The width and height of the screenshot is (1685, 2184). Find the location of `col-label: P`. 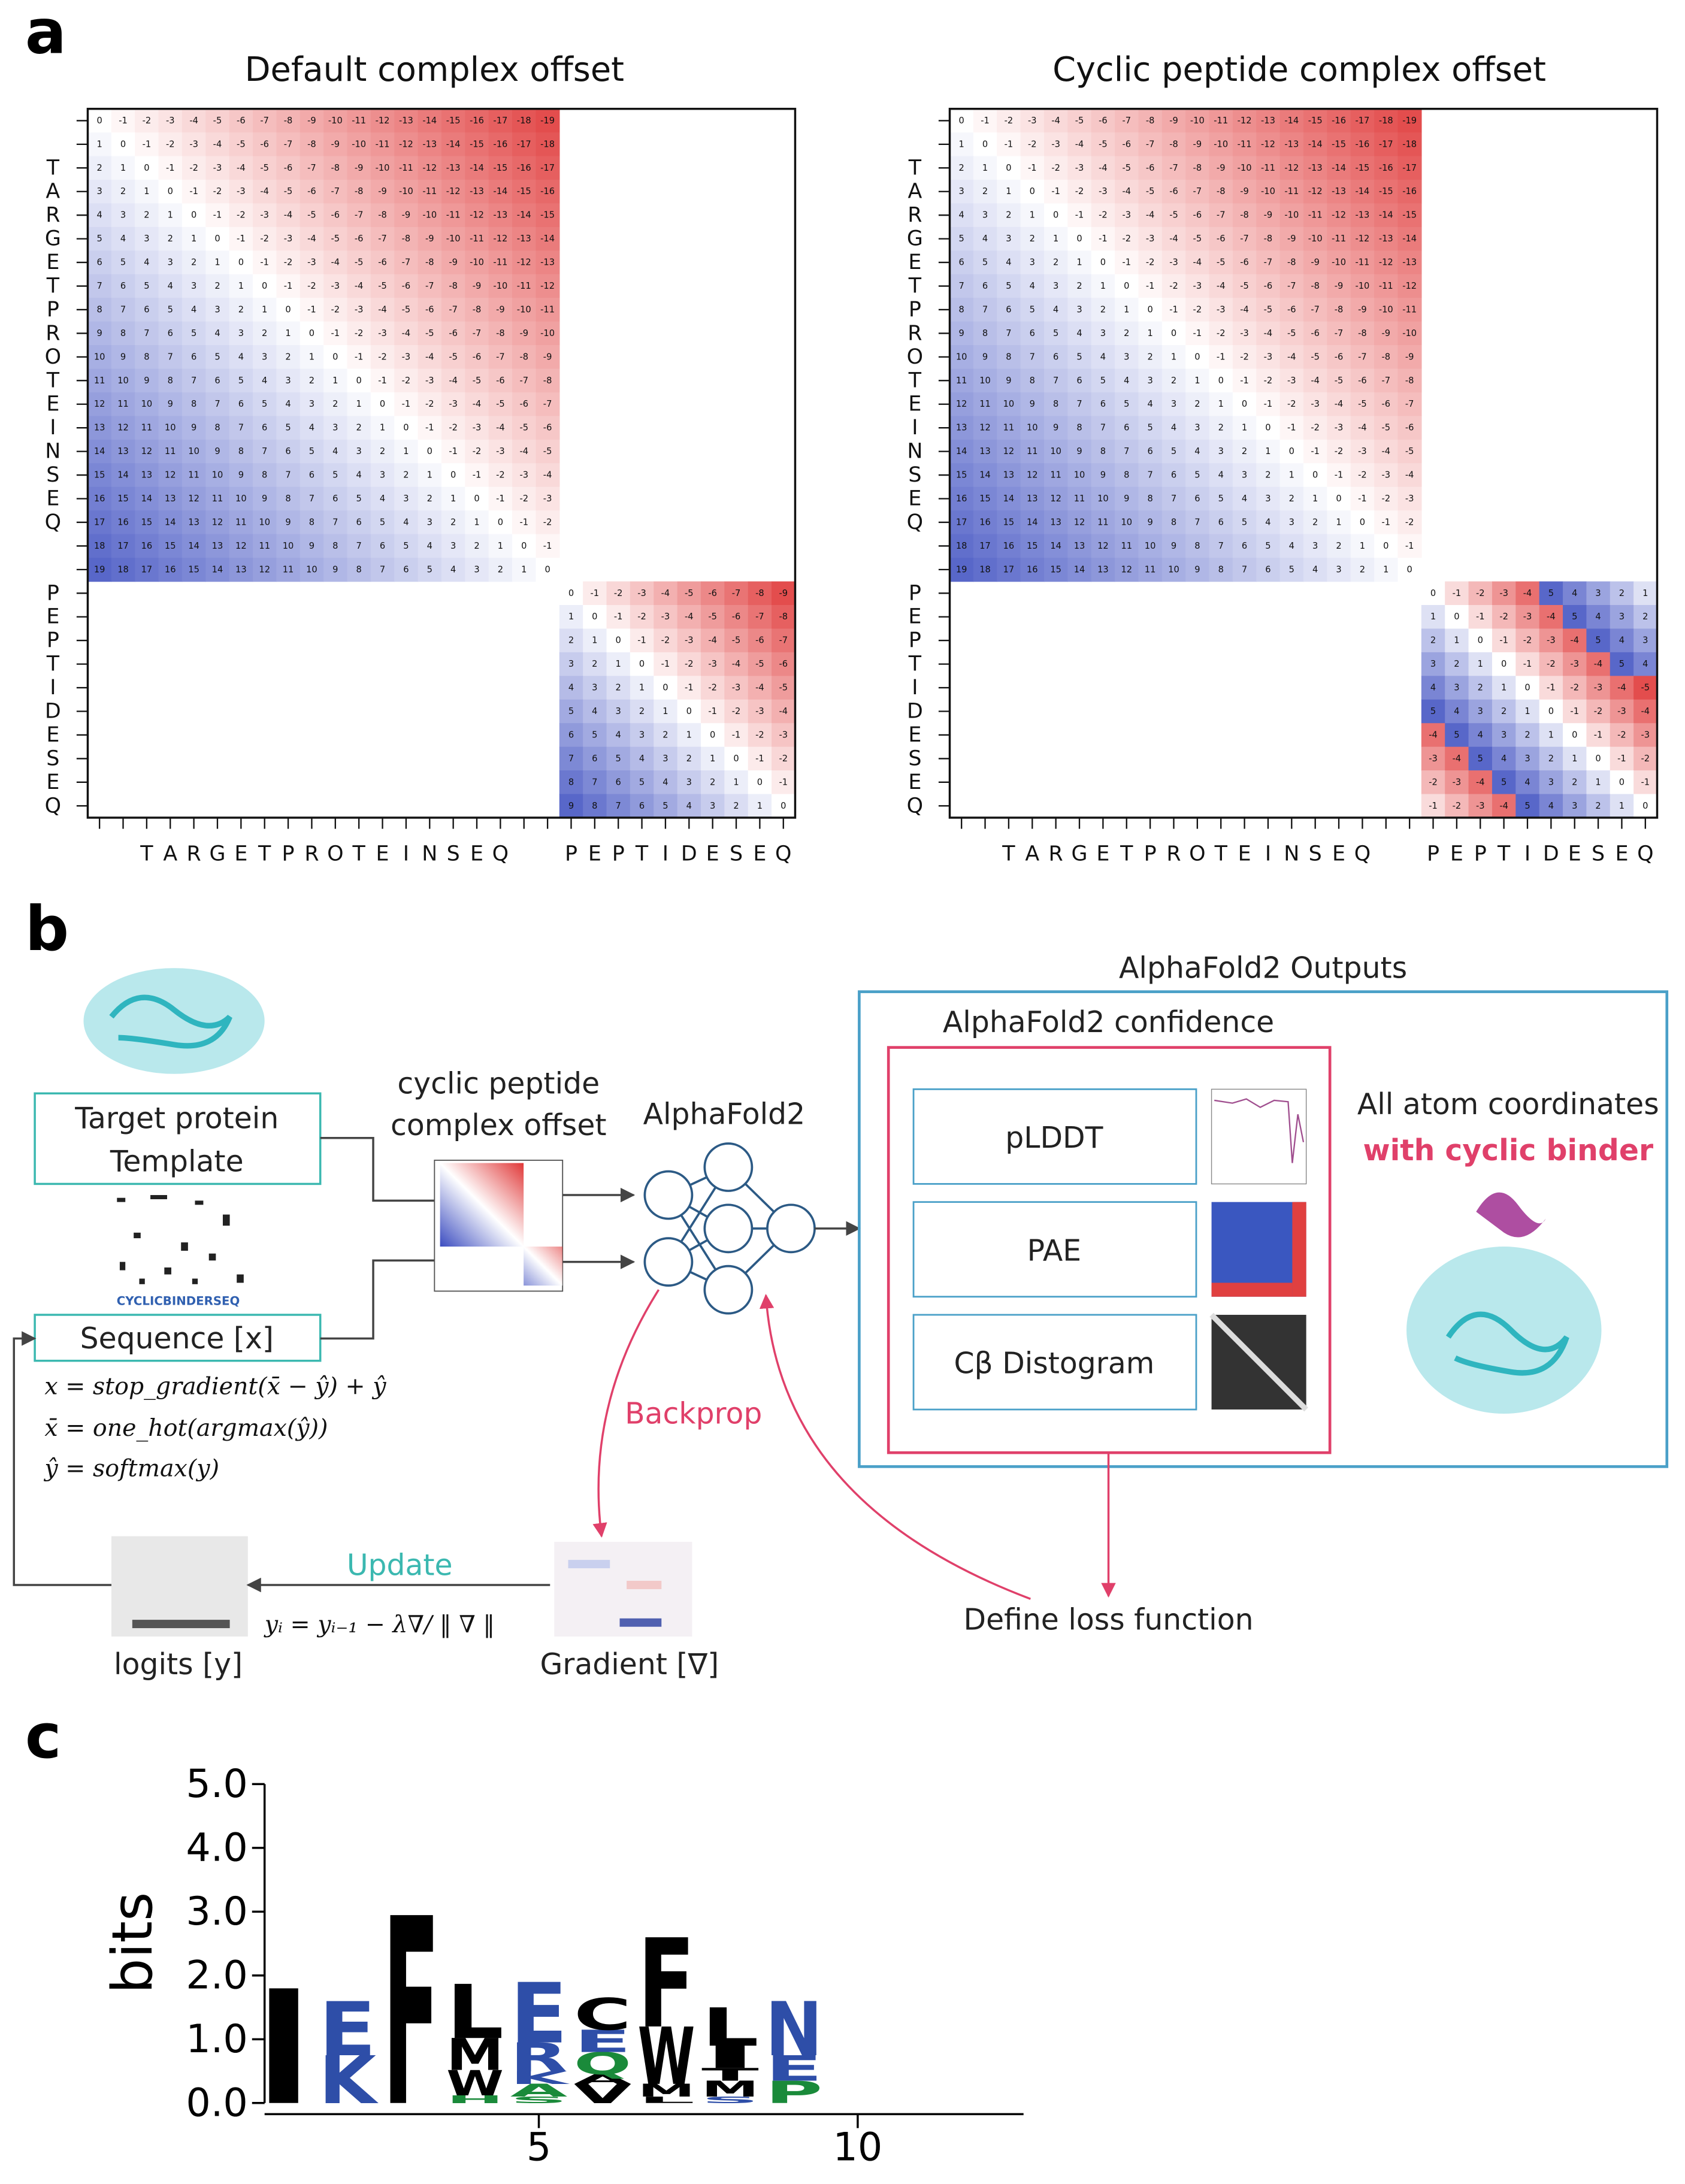

col-label: P is located at coordinates (1150, 854).